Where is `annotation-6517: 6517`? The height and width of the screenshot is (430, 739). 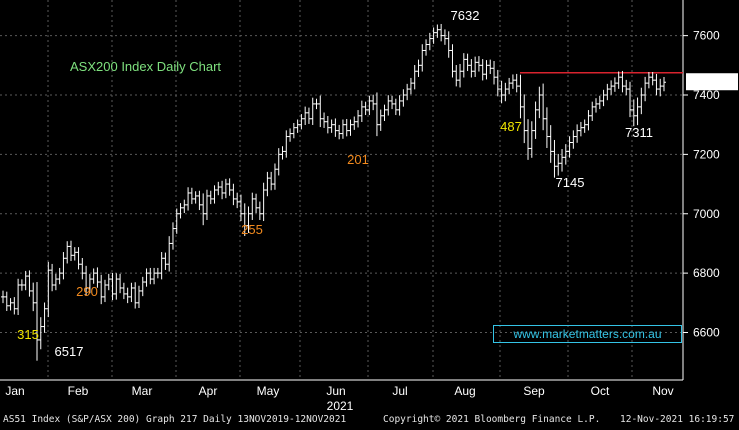
annotation-6517: 6517 is located at coordinates (69, 351).